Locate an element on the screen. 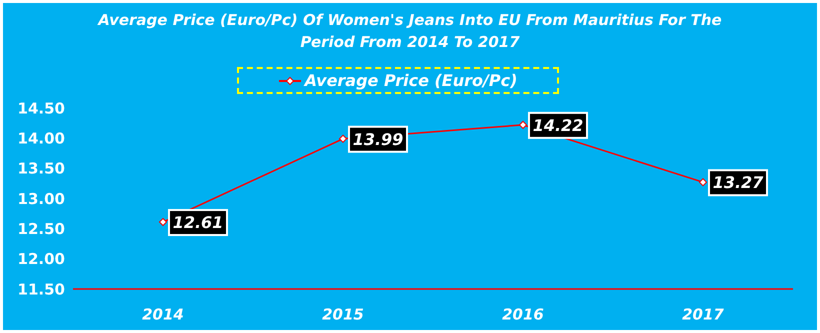 This screenshot has height=333, width=820. y-tick-label: 12.50 is located at coordinates (41, 229).